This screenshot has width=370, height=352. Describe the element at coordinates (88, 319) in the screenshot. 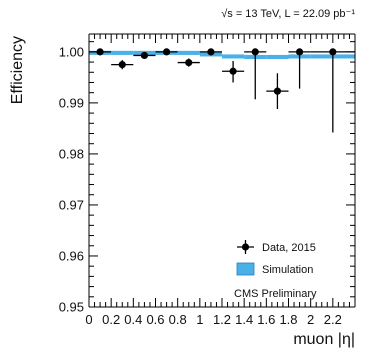

I see `x-tick-label-0: 0` at that location.